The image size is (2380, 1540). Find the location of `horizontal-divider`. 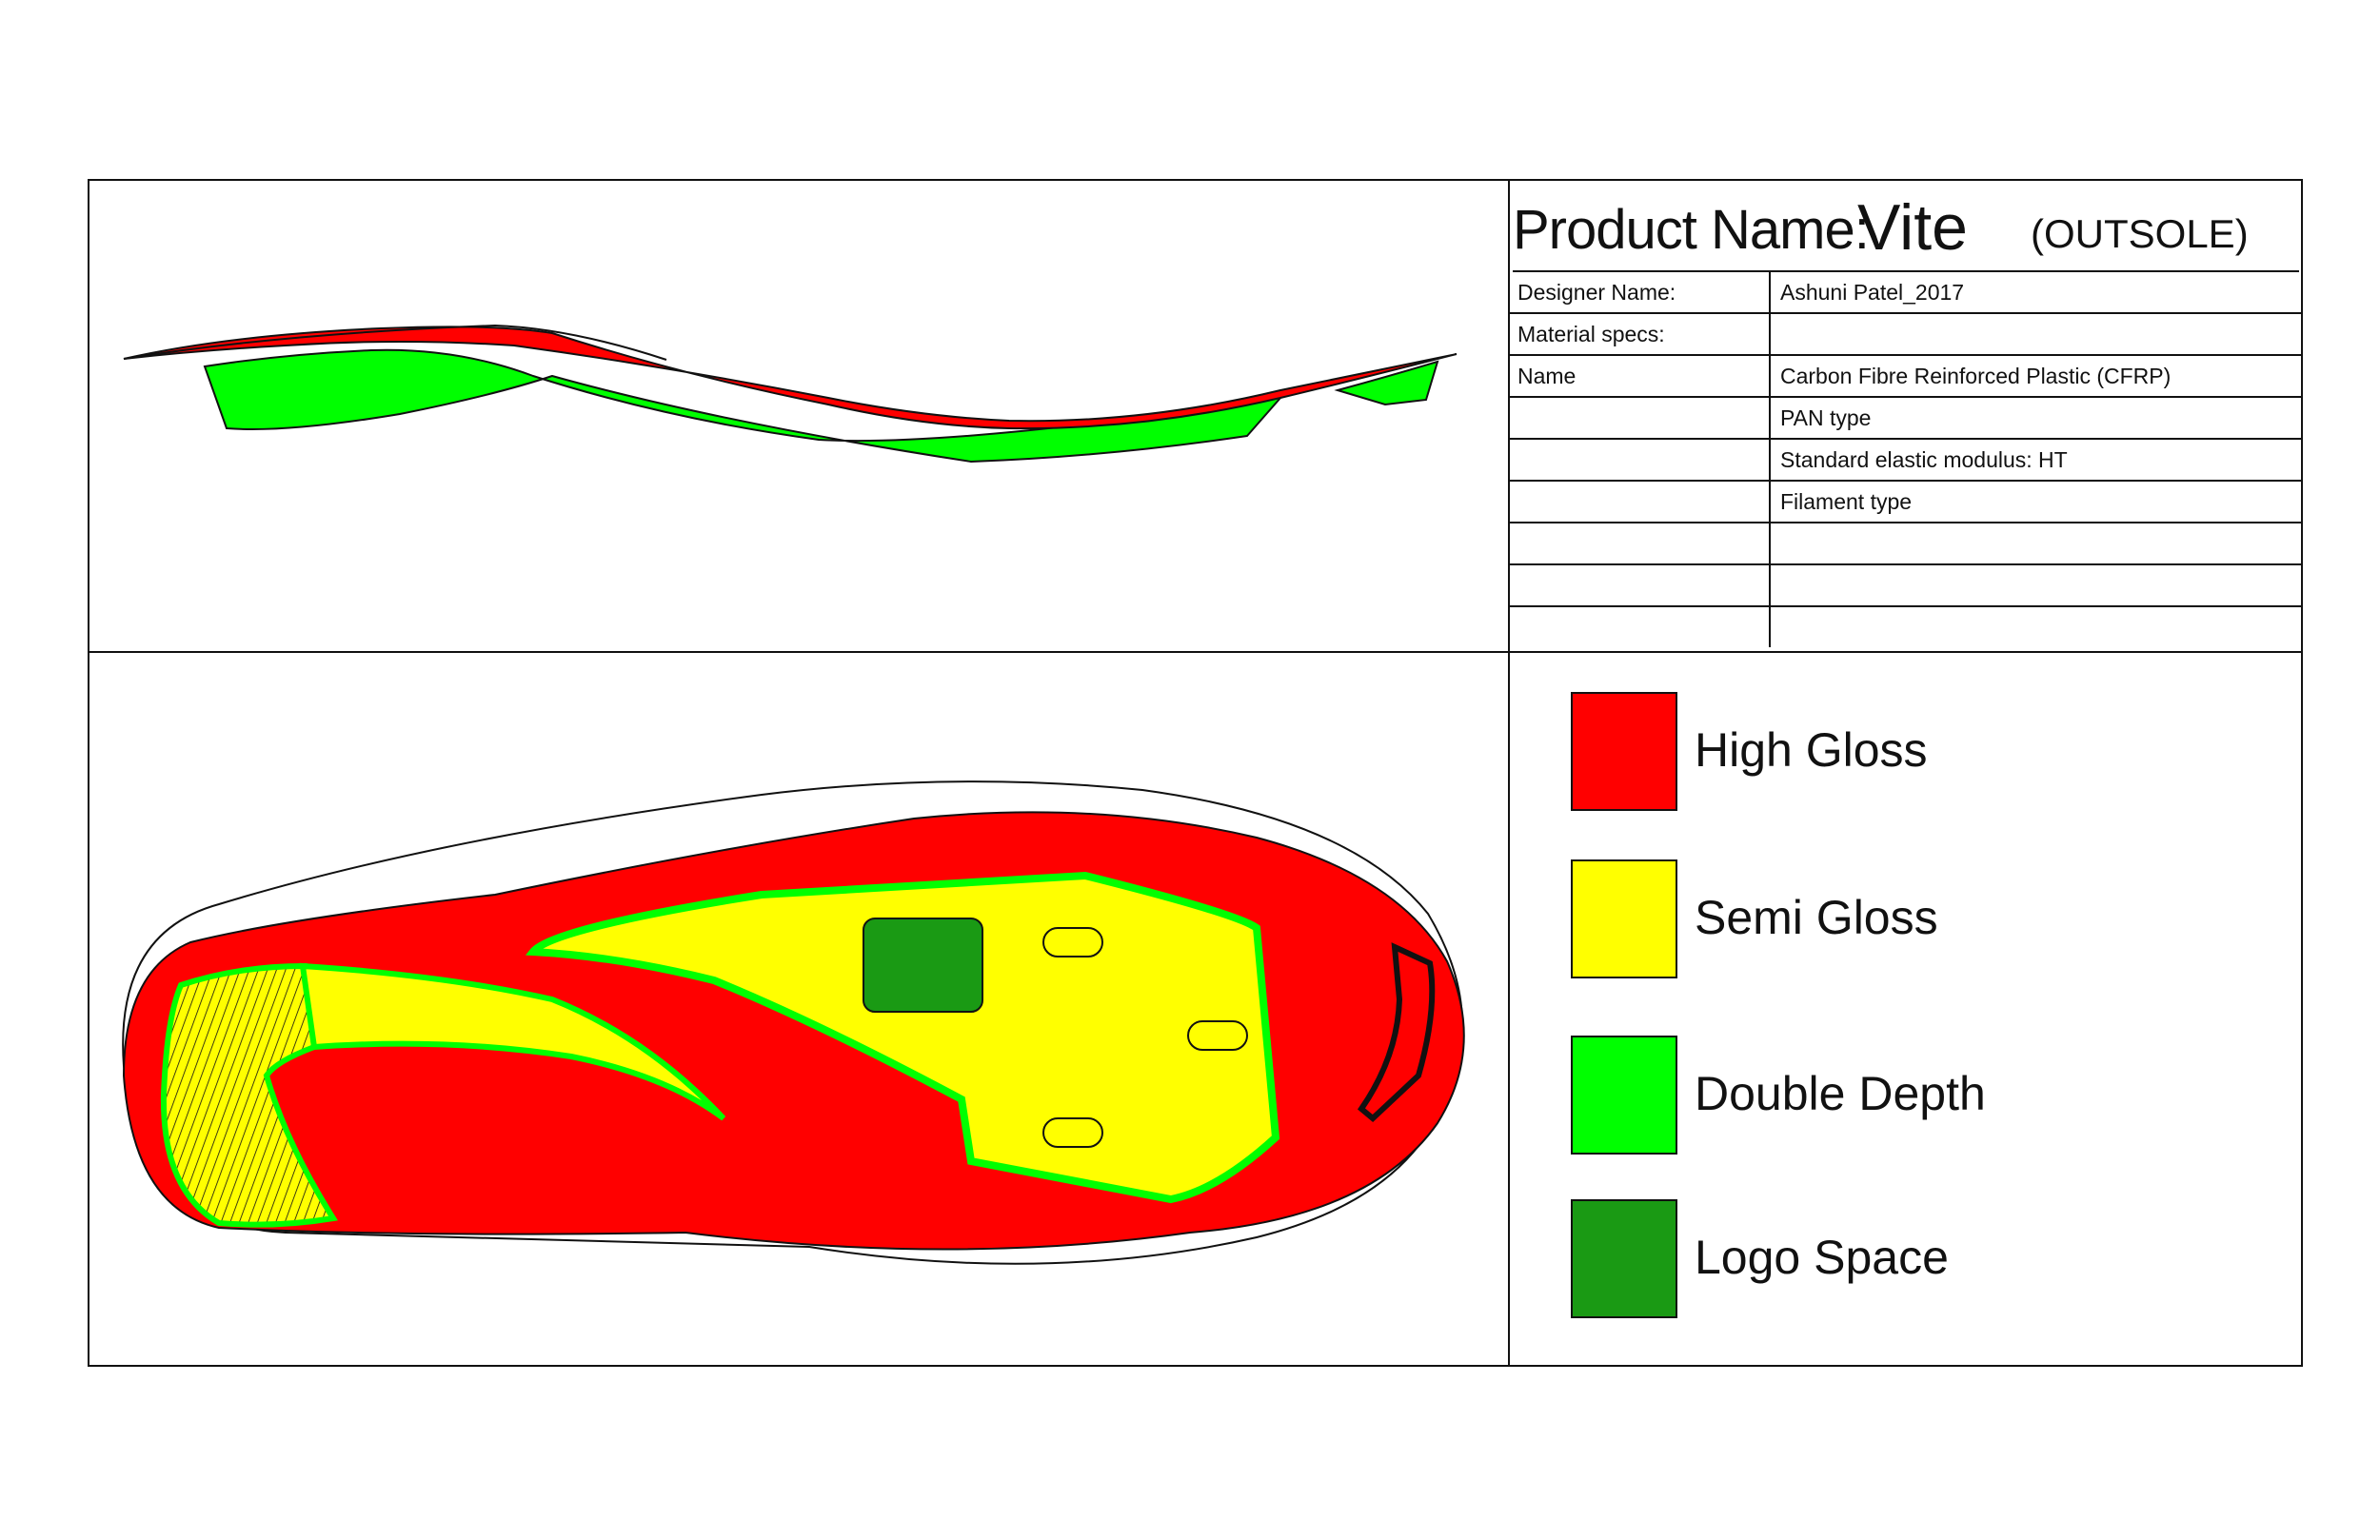

horizontal-divider is located at coordinates (1195, 652).